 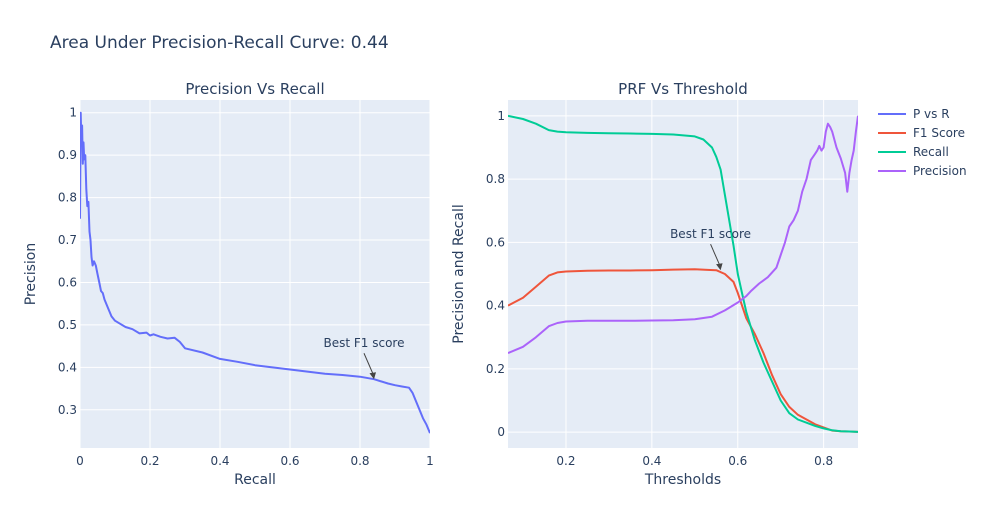 I want to click on legend-label: Recall, so click(x=931, y=152).